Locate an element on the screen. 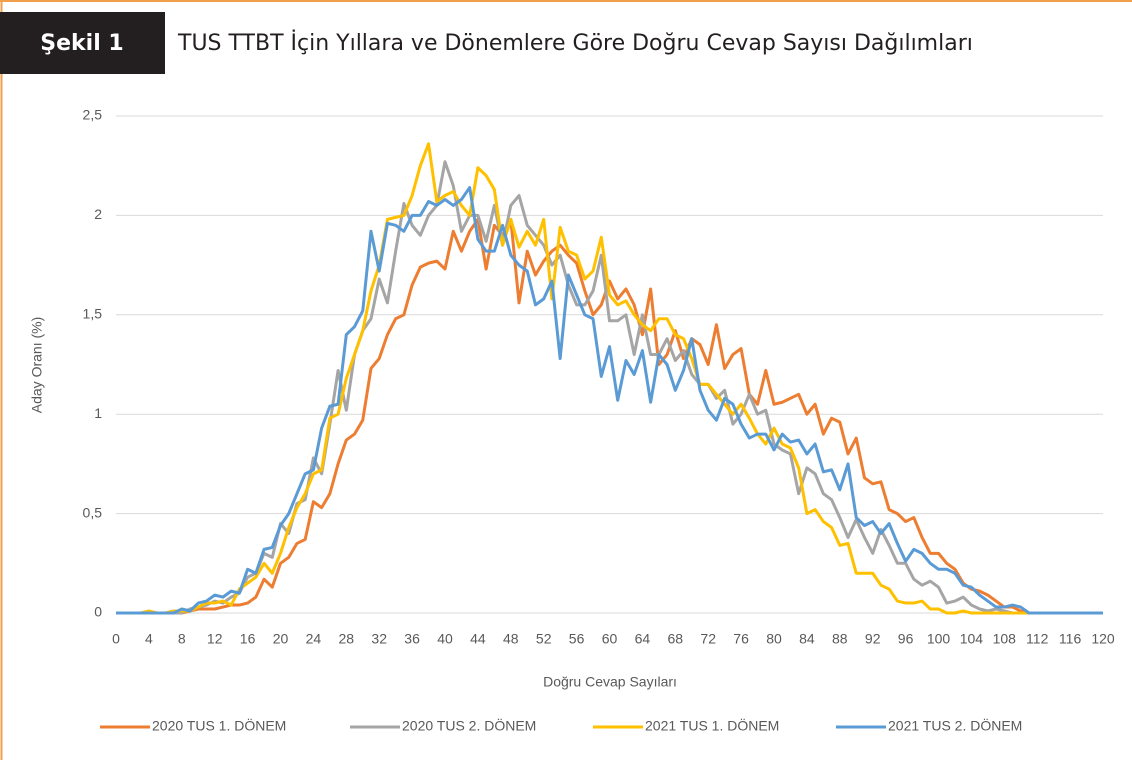  x-tick-label: 96 is located at coordinates (906, 639).